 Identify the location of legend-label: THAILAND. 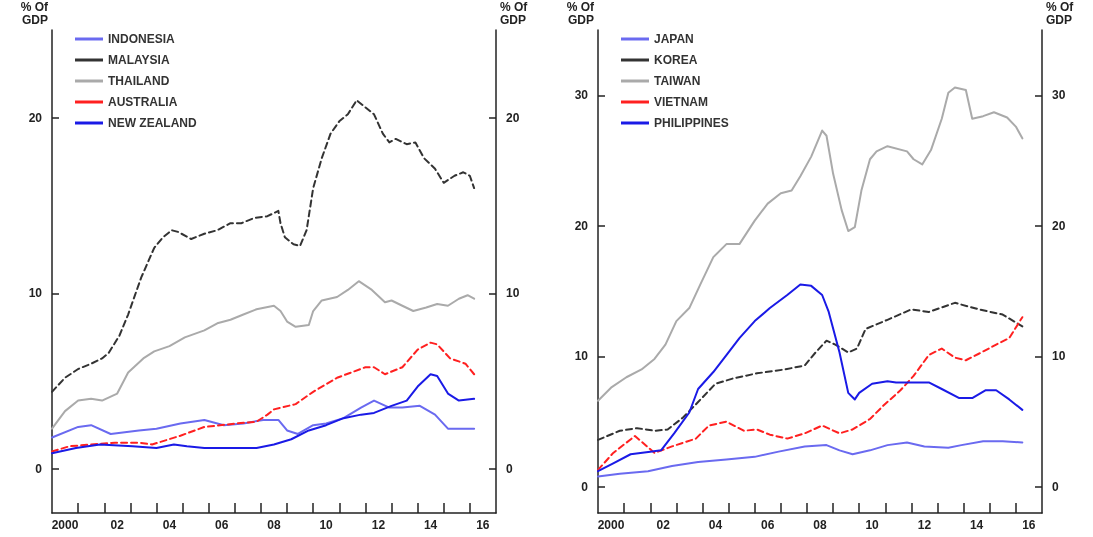
(139, 81).